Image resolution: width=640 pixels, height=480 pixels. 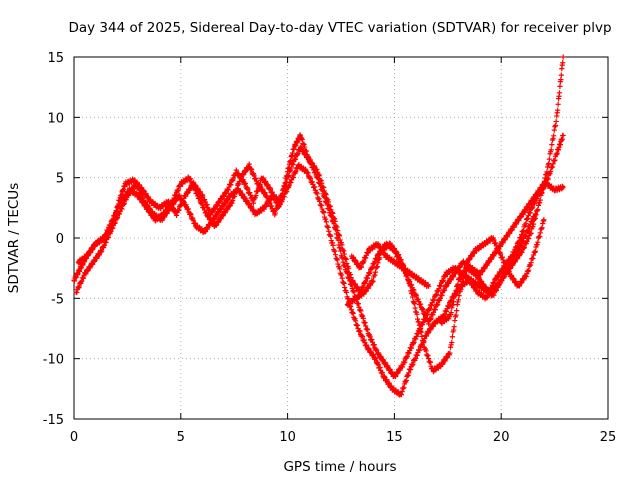 What do you see at coordinates (60, 239) in the screenshot?
I see `y-tick-label: 0` at bounding box center [60, 239].